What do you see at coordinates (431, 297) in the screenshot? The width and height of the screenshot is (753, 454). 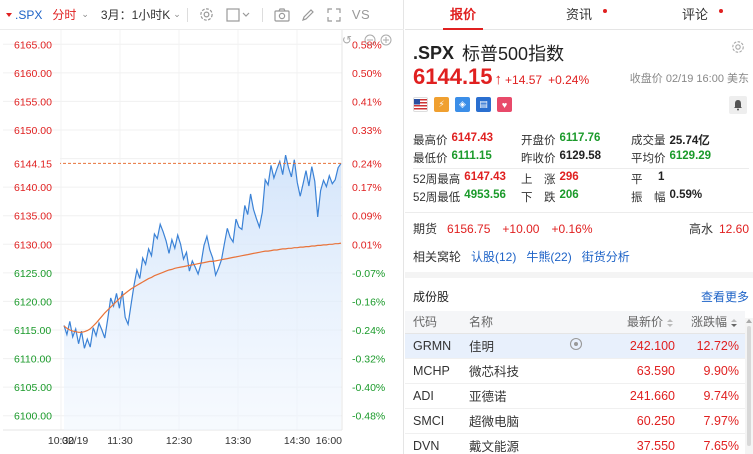 I see `constituents-title: 成份股` at bounding box center [431, 297].